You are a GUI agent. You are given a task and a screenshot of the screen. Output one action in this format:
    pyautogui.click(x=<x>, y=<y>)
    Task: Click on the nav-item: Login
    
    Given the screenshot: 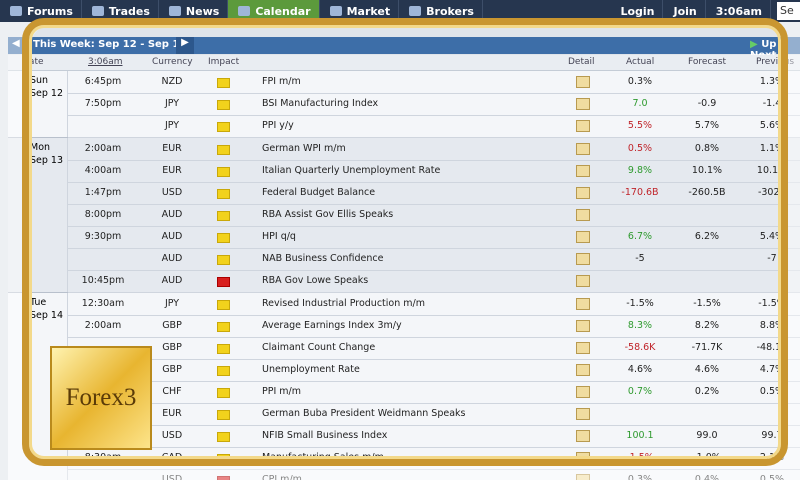 What is the action you would take?
    pyautogui.click(x=637, y=11)
    